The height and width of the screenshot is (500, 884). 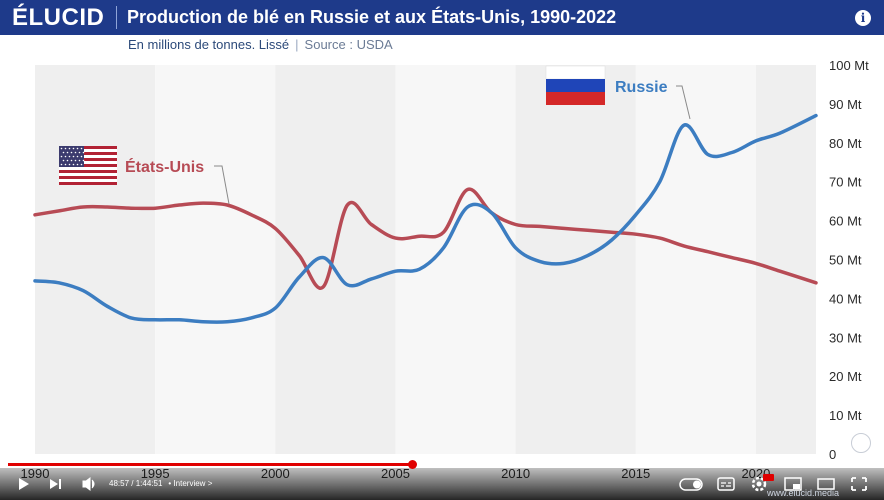 What do you see at coordinates (726, 484) in the screenshot?
I see `subtitles-icon` at bounding box center [726, 484].